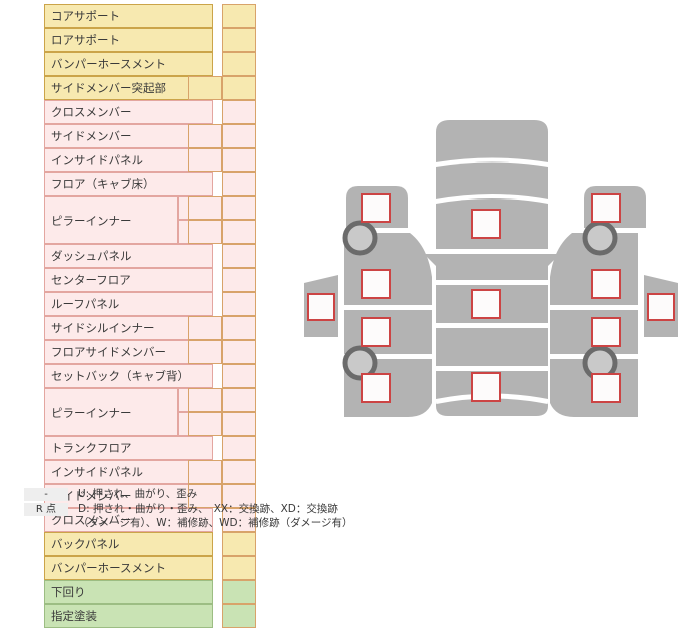 This screenshot has height=628, width=692. What do you see at coordinates (128, 376) in the screenshot?
I see `panel-name-cell: セットバック（キャブ背）` at bounding box center [128, 376].